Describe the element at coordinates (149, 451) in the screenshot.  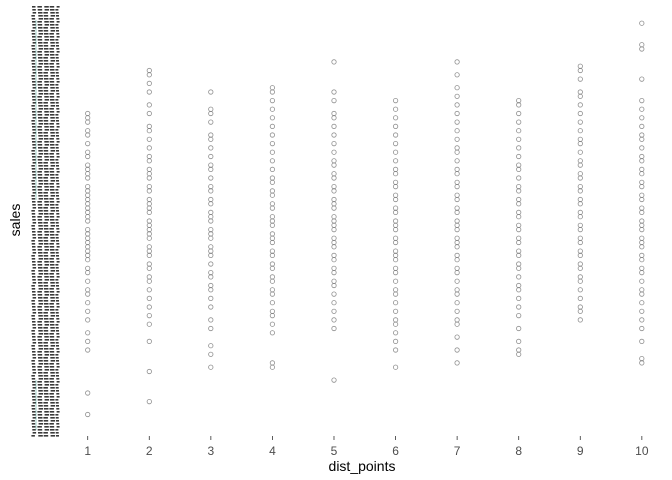
I see `x-tick-label: 2` at that location.